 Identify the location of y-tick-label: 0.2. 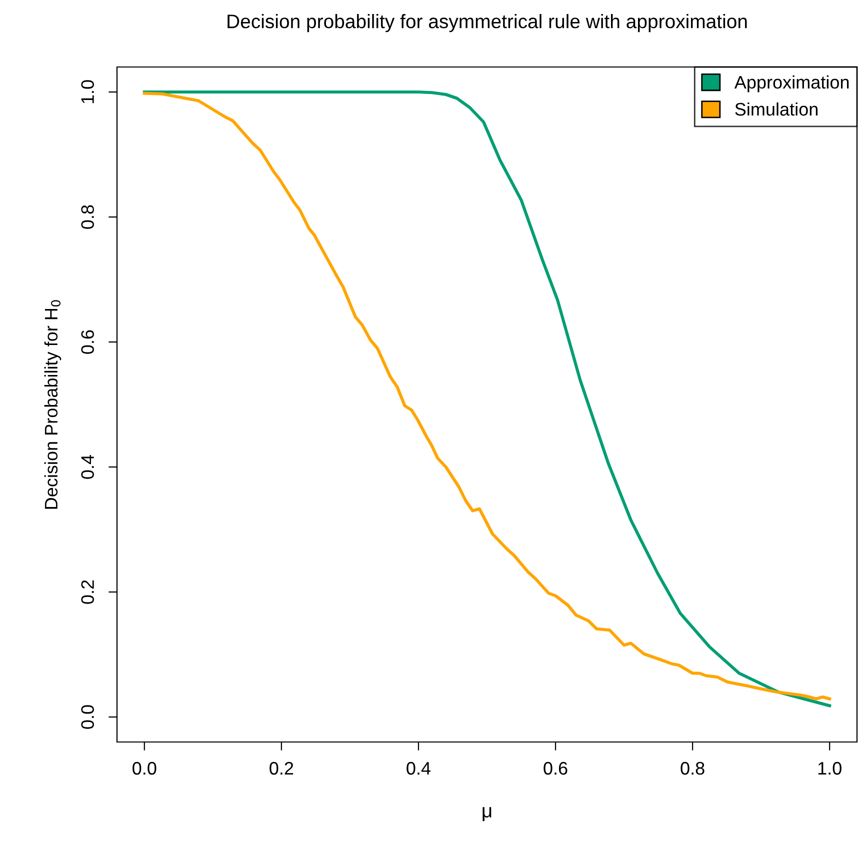
(87, 592).